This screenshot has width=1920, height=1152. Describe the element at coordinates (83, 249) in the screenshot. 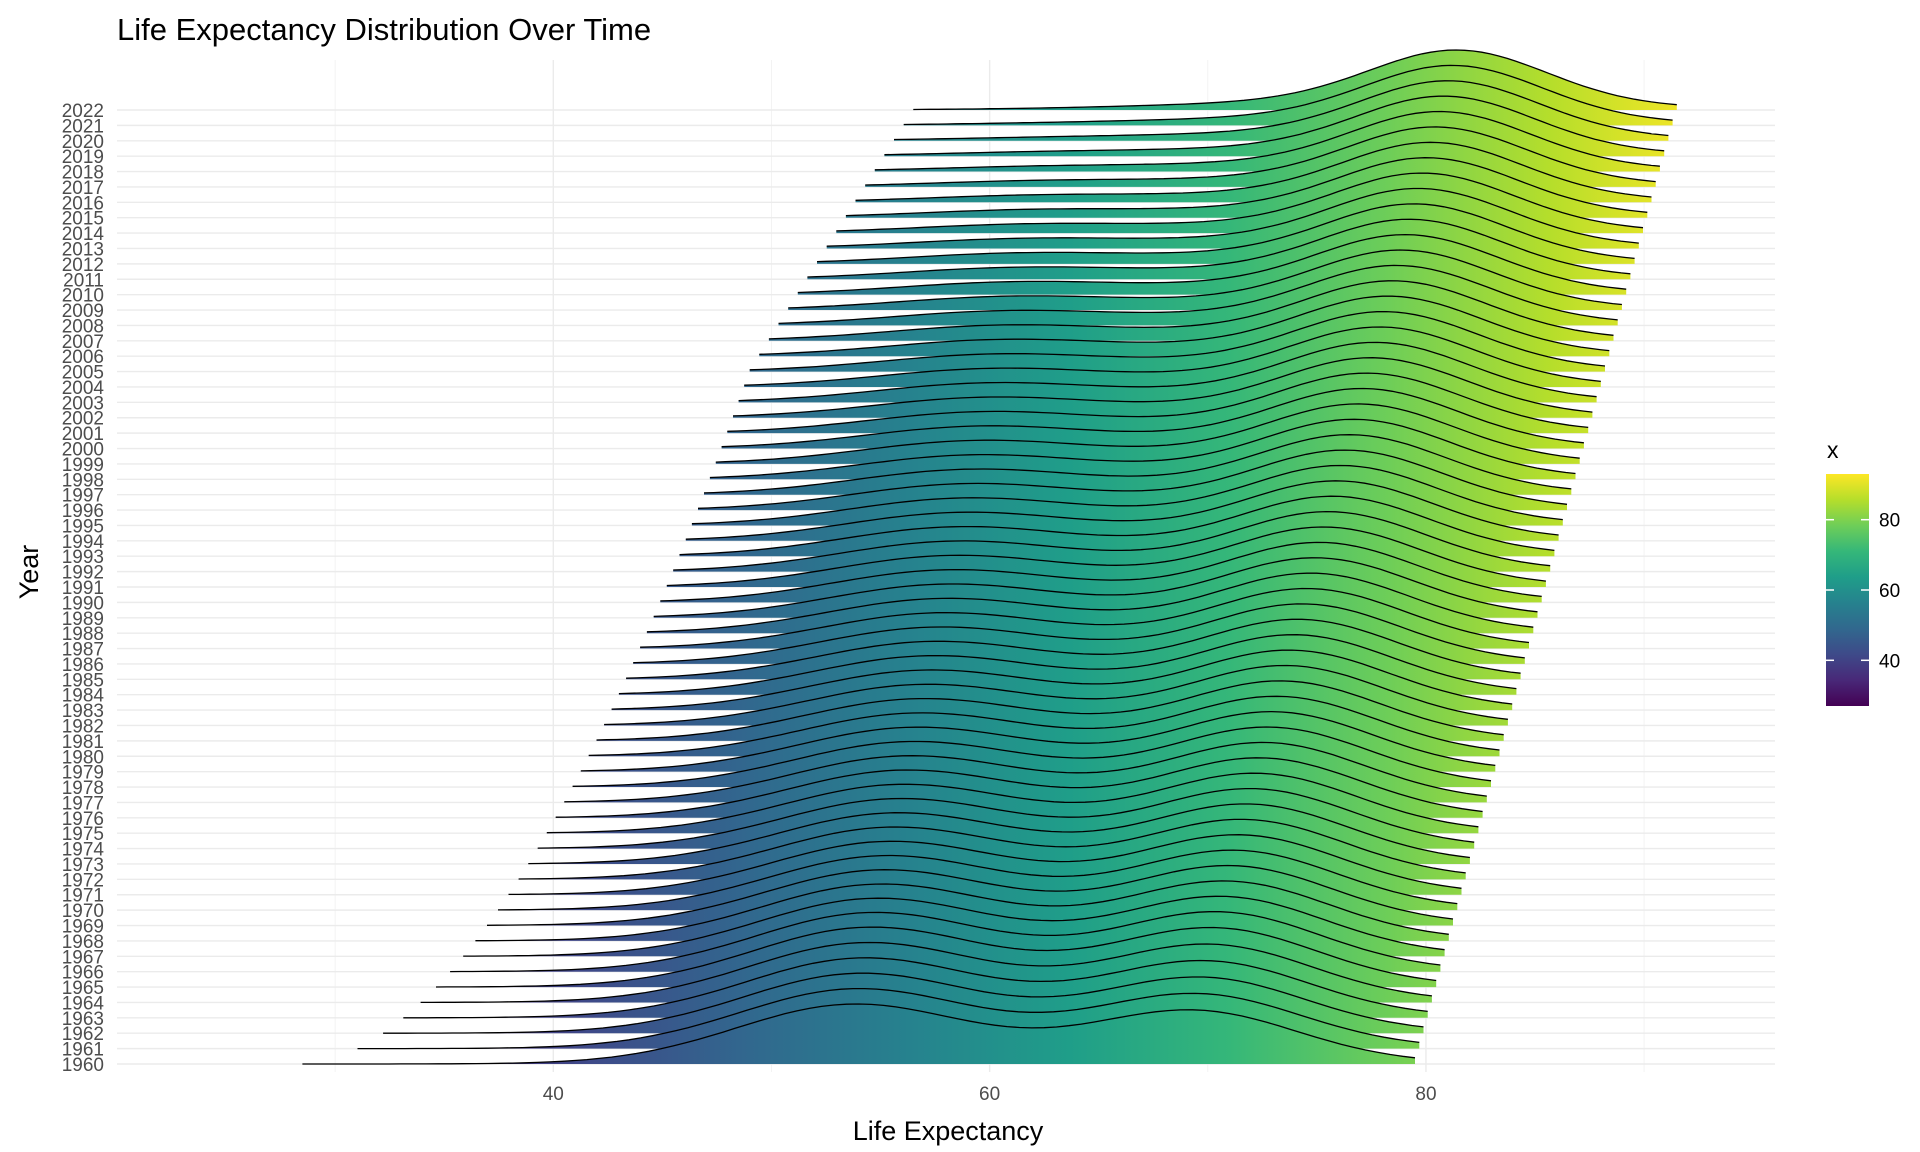

I see `y-tick-label: 2013` at that location.